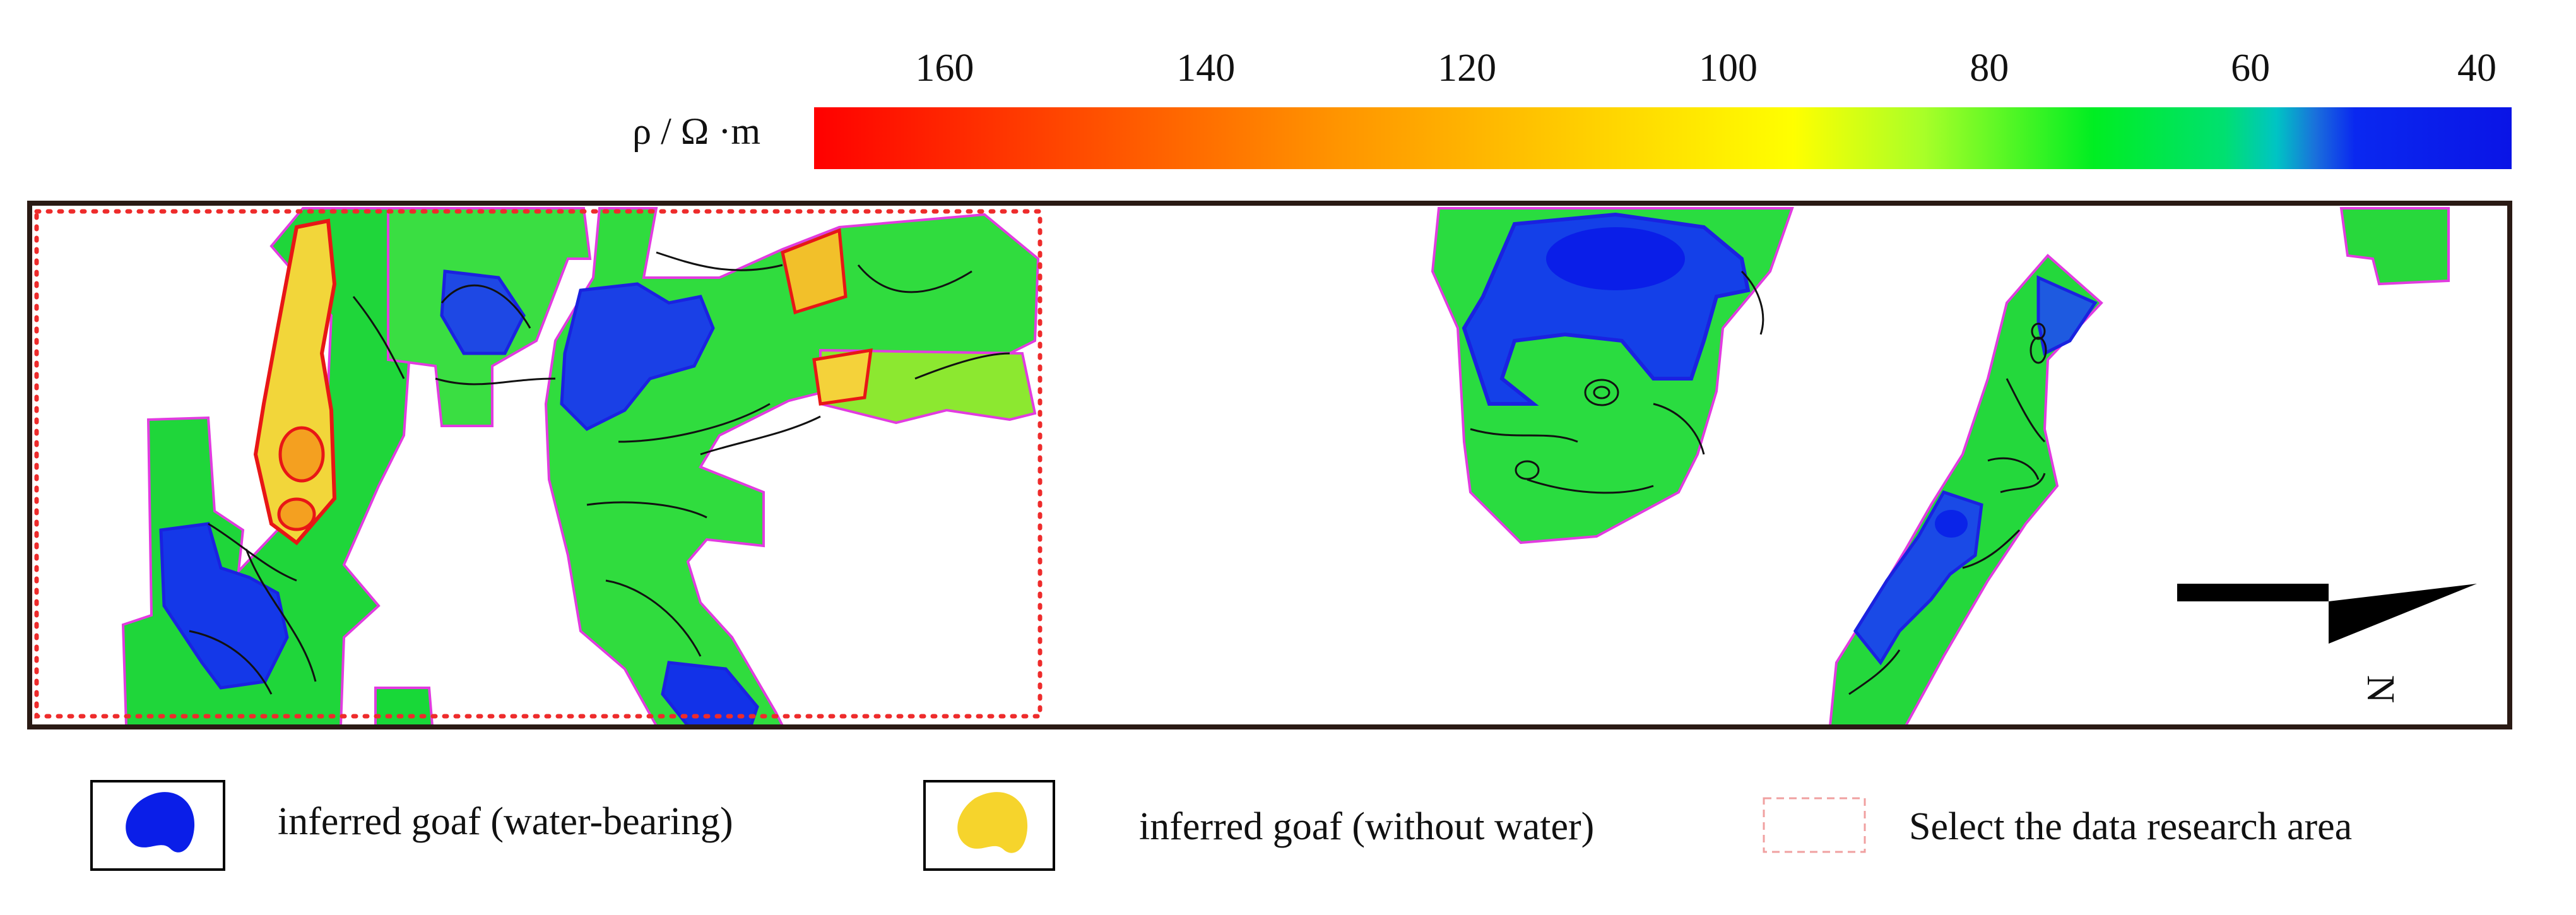 The width and height of the screenshot is (2576, 915). I want to click on legend-item-without-water: inferred goaf (without water), so click(1259, 826).